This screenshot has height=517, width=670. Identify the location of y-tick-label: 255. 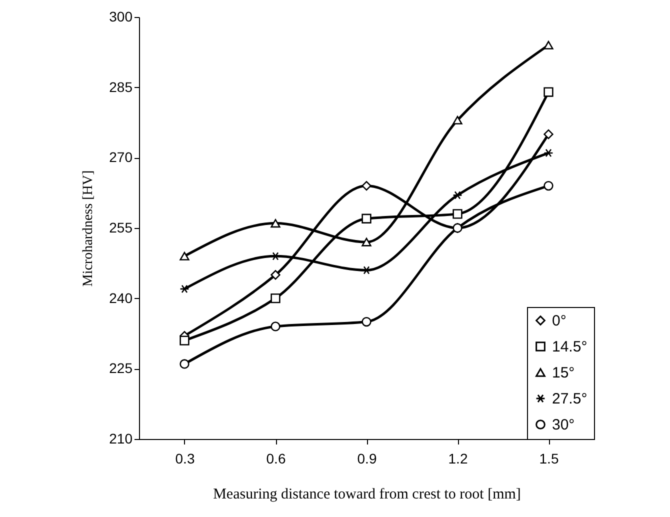
(121, 228).